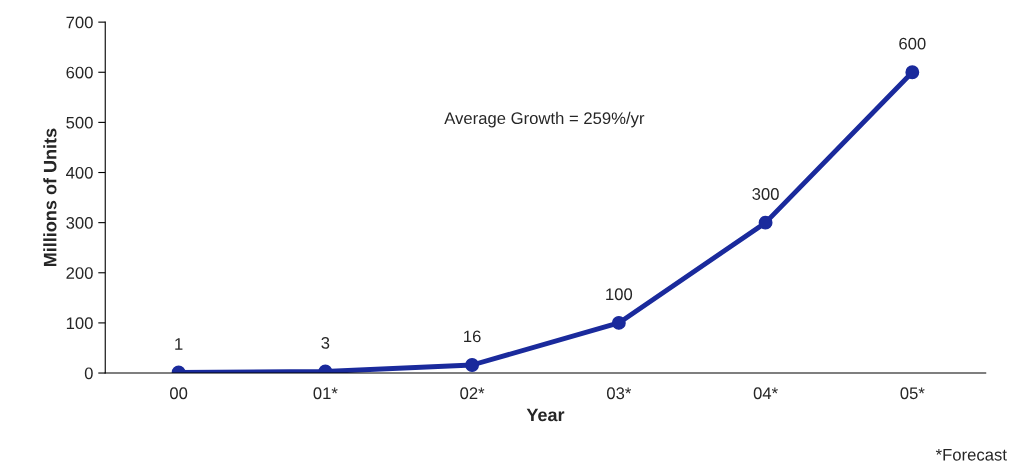 Image resolution: width=1012 pixels, height=471 pixels. I want to click on annotation: Average Growth = 259%/yr, so click(544, 119).